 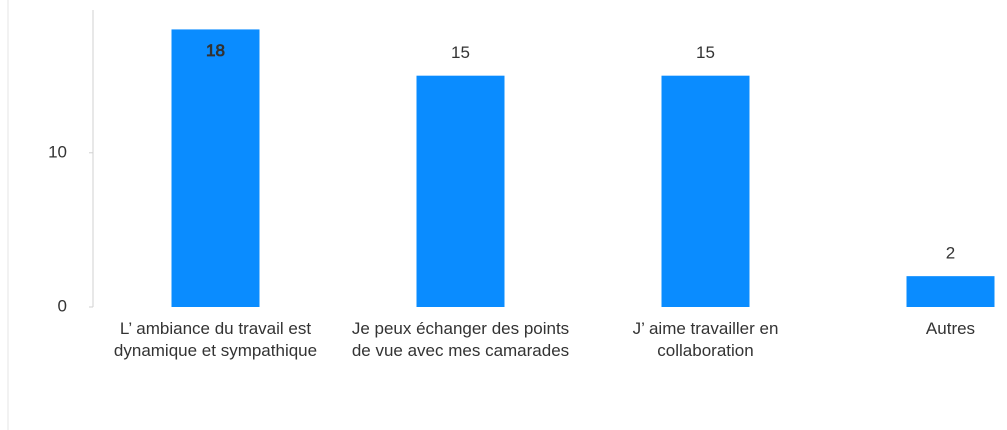 What do you see at coordinates (950, 328) in the screenshot?
I see `x-tick-label: Autres` at bounding box center [950, 328].